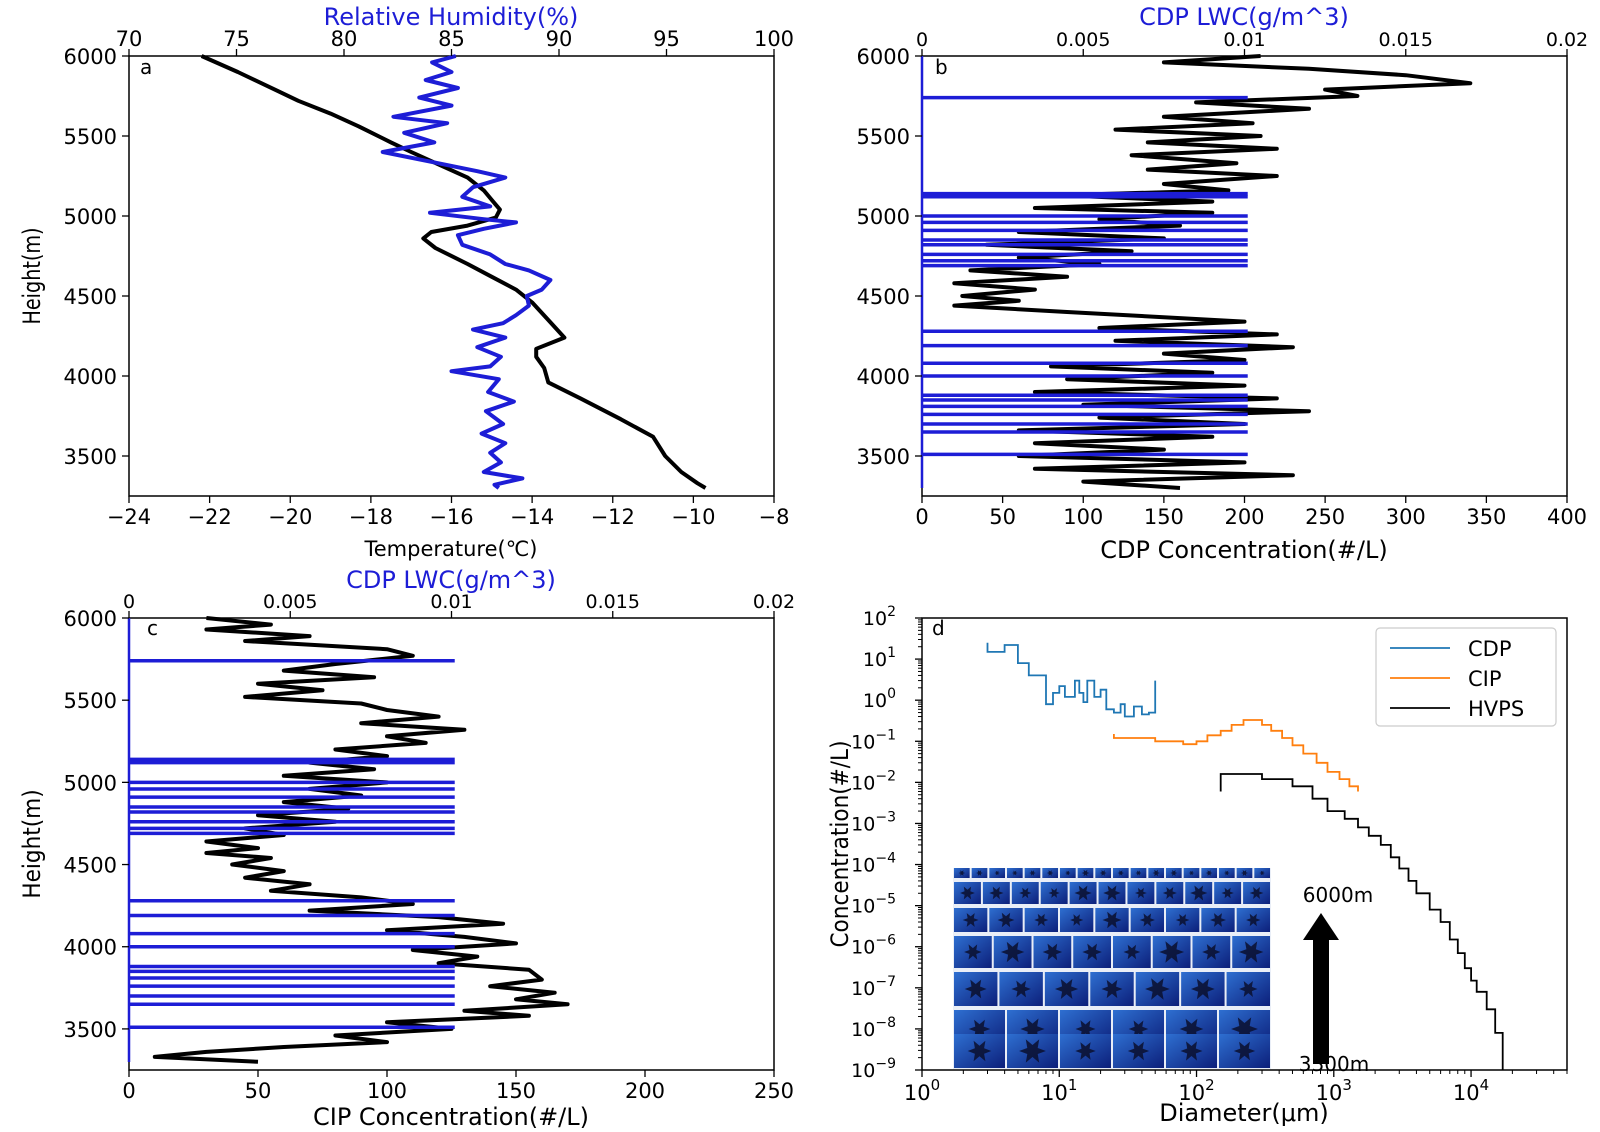 This screenshot has height=1132, width=1600. What do you see at coordinates (451, 602) in the screenshot?
I see `c-top-tick-label: 0.01` at bounding box center [451, 602].